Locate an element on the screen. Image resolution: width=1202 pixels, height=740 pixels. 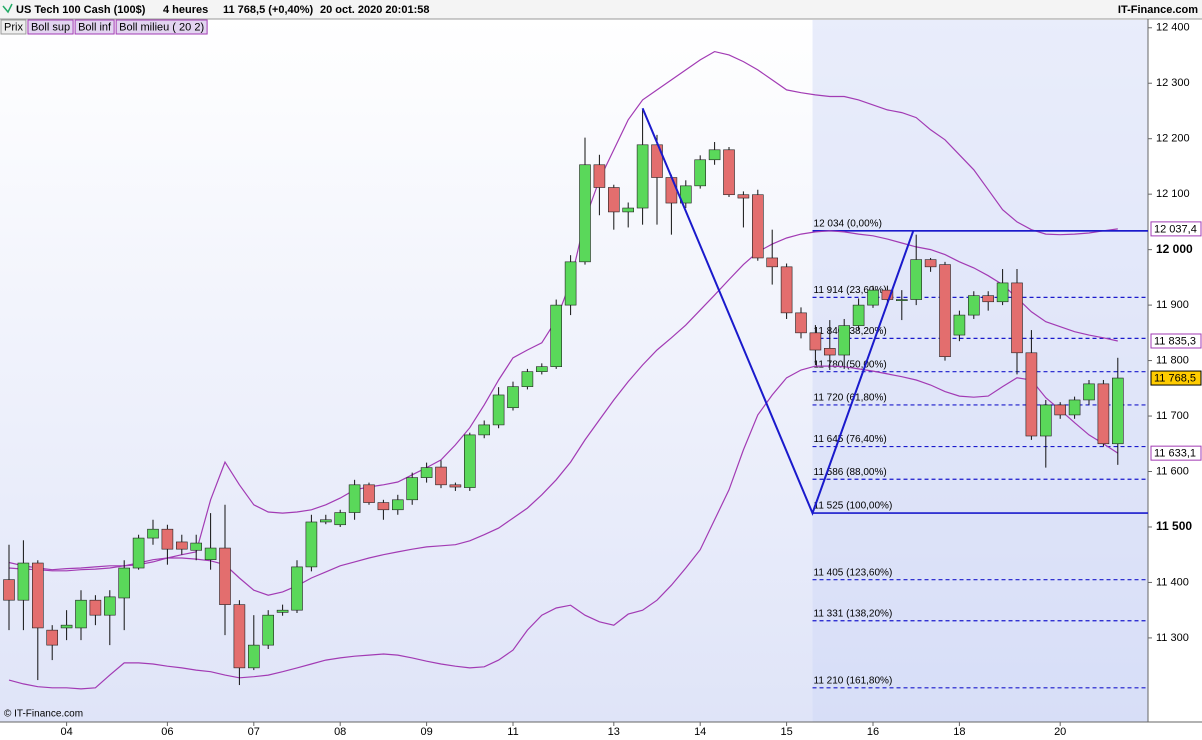
x-tick-label: 13 is located at coordinates (614, 732).